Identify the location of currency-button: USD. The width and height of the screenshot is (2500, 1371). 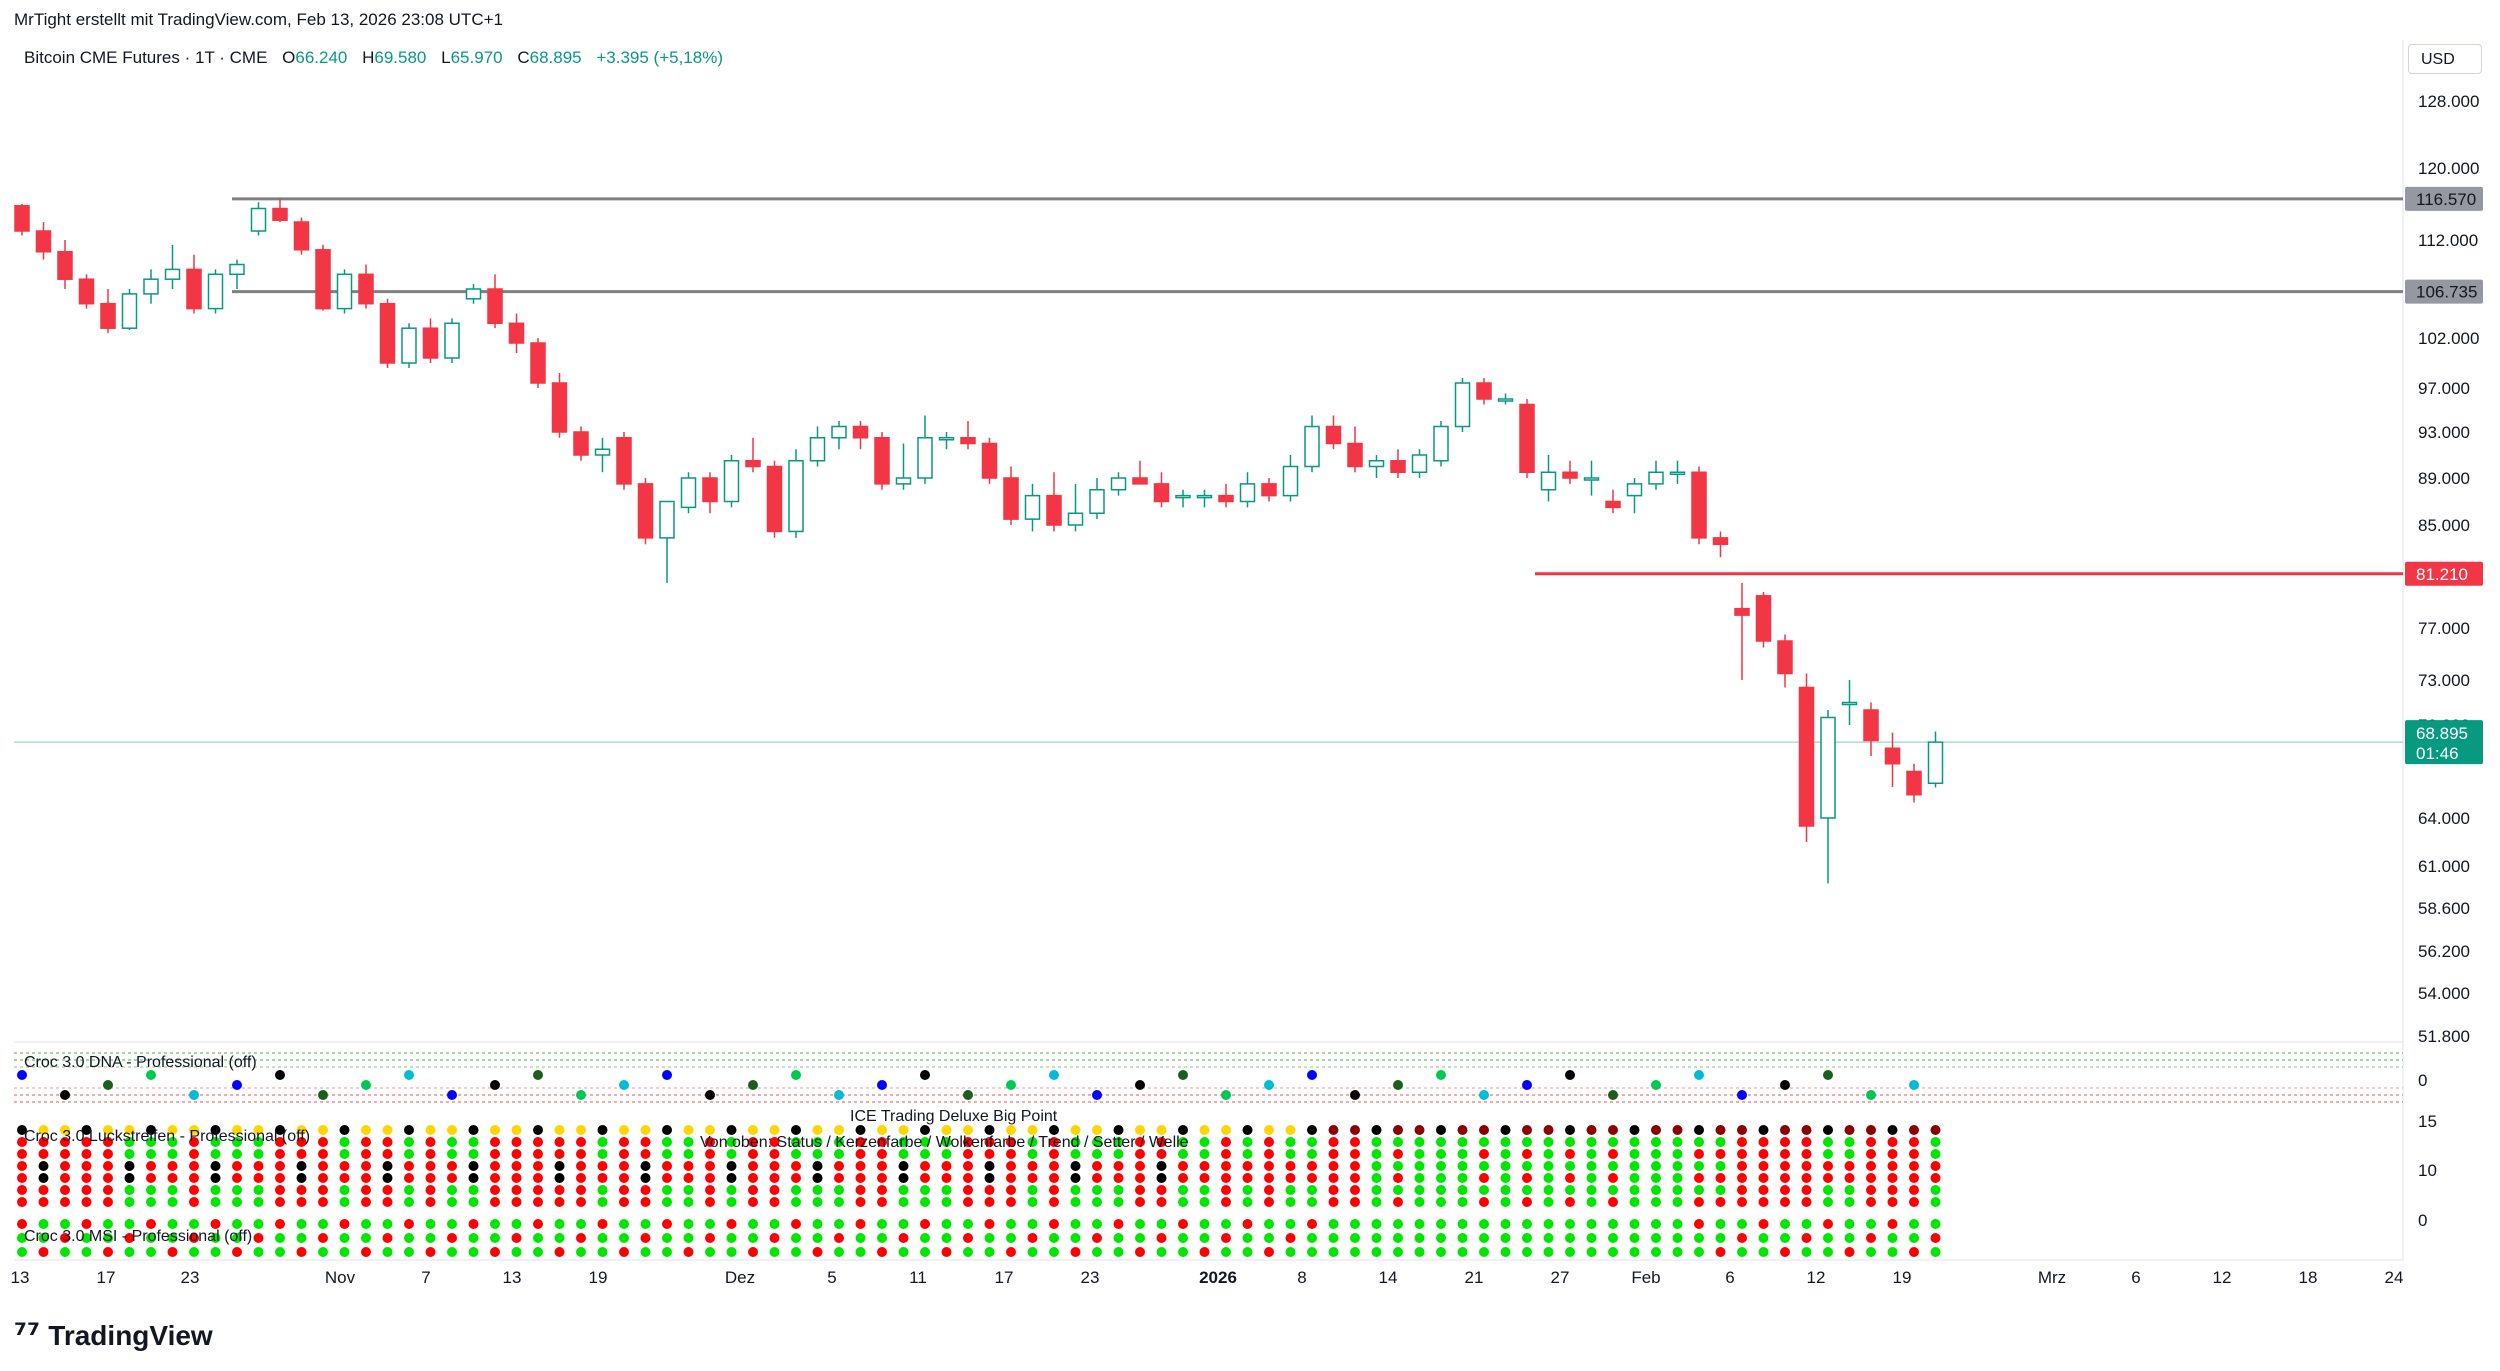
(2445, 59).